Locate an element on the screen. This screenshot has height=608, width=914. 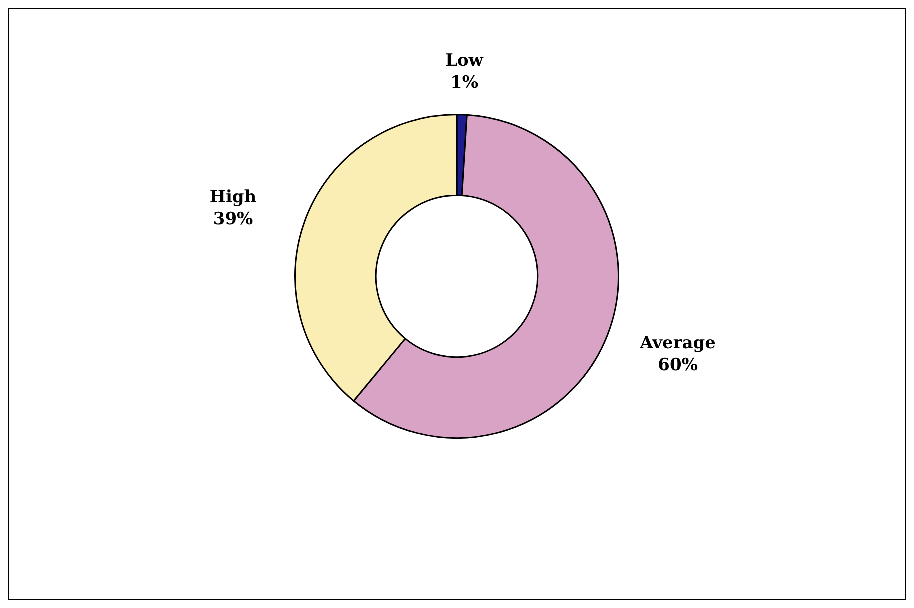
data-label: 39% is located at coordinates (233, 219).